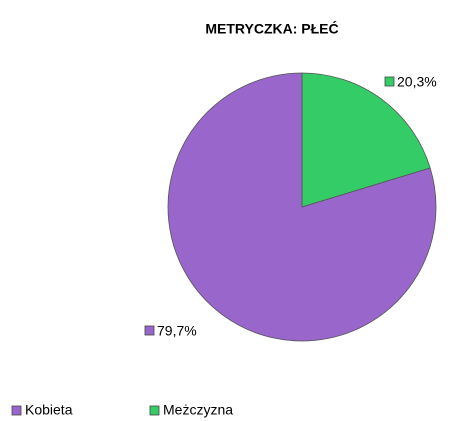 The height and width of the screenshot is (421, 458). I want to click on pie-slice, so click(366, 140).